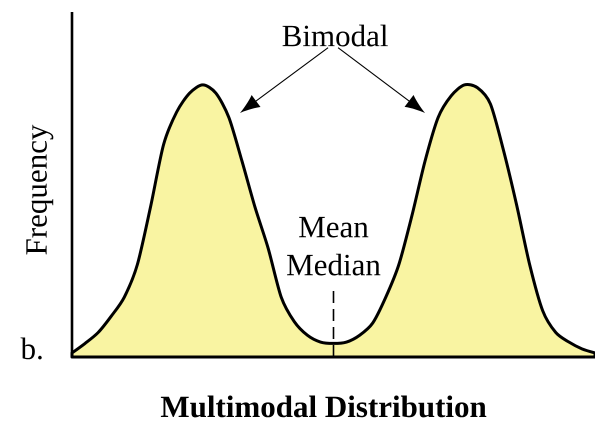 The height and width of the screenshot is (424, 595). I want to click on text: Bimodal, so click(335, 35).